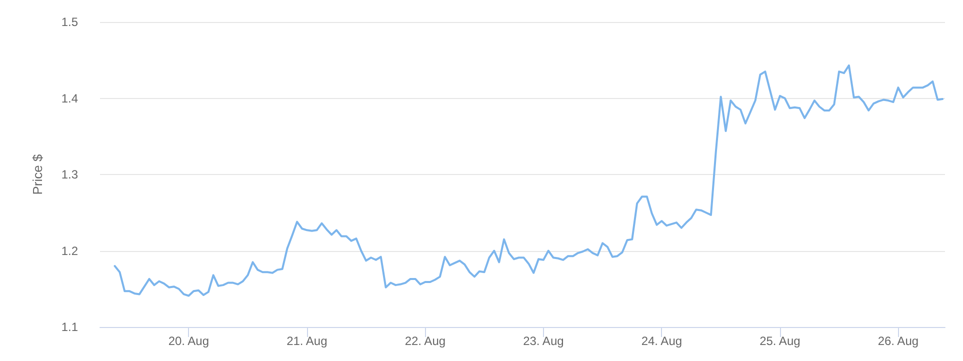 The height and width of the screenshot is (361, 963). Describe the element at coordinates (69, 98) in the screenshot. I see `y-tick-label: 1.4` at that location.